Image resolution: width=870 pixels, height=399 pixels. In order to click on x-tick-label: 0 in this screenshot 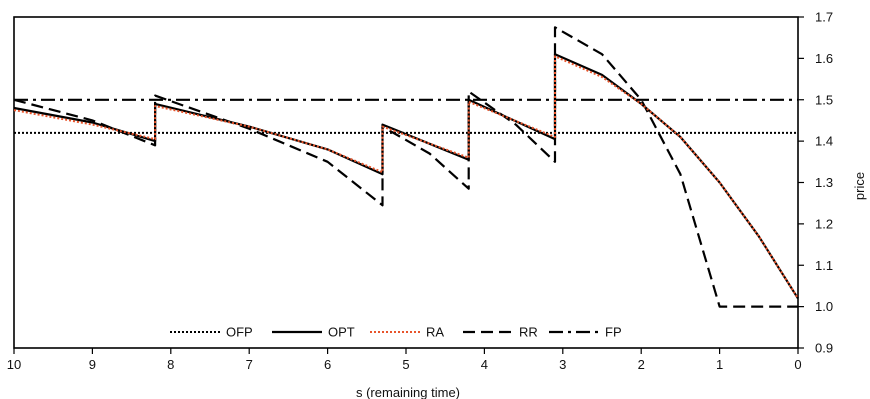, I will do `click(797, 364)`.